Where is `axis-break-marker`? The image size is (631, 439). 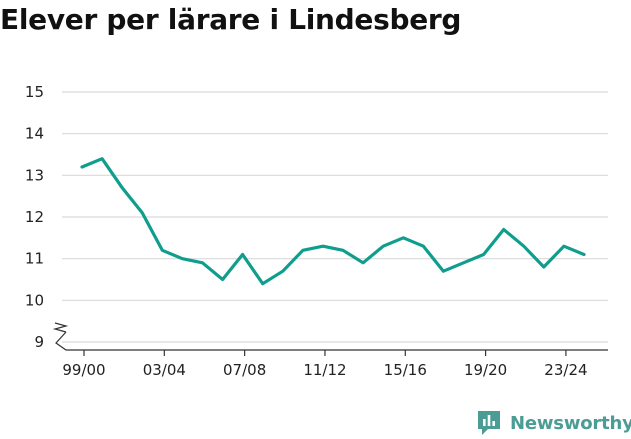 axis-break-marker is located at coordinates (60, 327).